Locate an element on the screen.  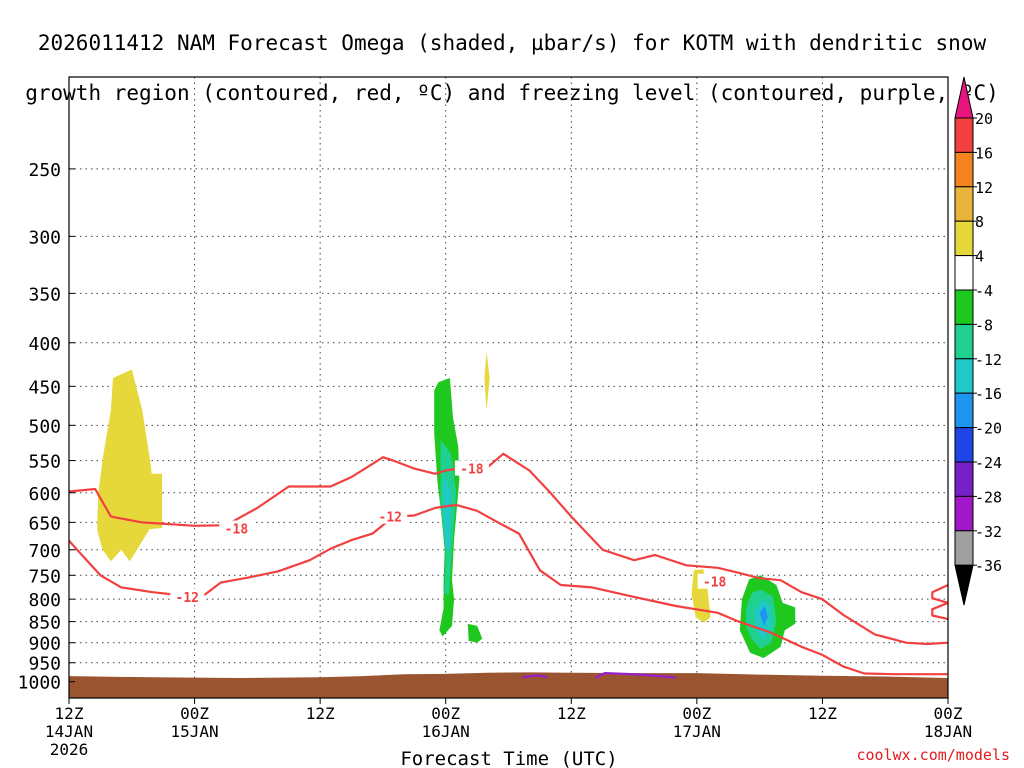
y-tick-label: 400 is located at coordinates (44, 344).